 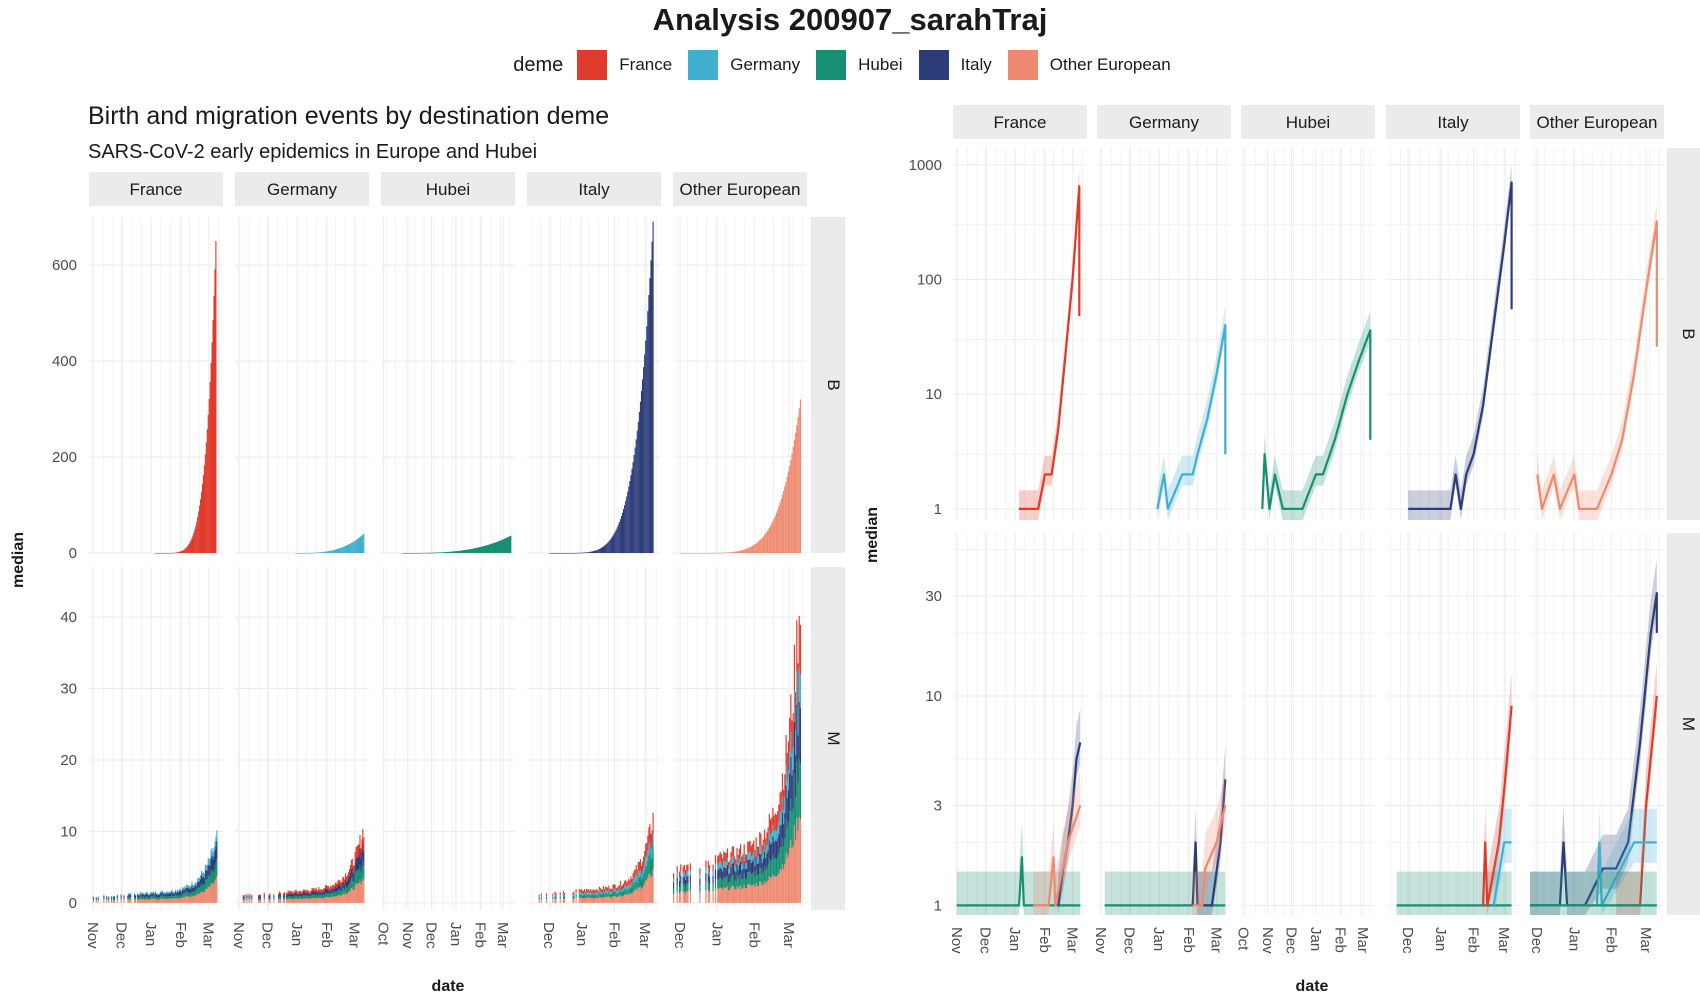 I want to click on right-facet-strip-bg-other-european, so click(x=1597, y=122).